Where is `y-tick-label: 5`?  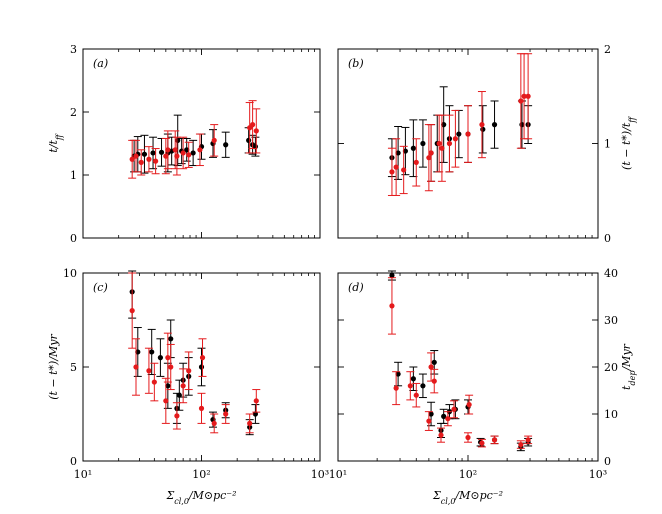
y-tick-label: 5 is located at coordinates (73, 367).